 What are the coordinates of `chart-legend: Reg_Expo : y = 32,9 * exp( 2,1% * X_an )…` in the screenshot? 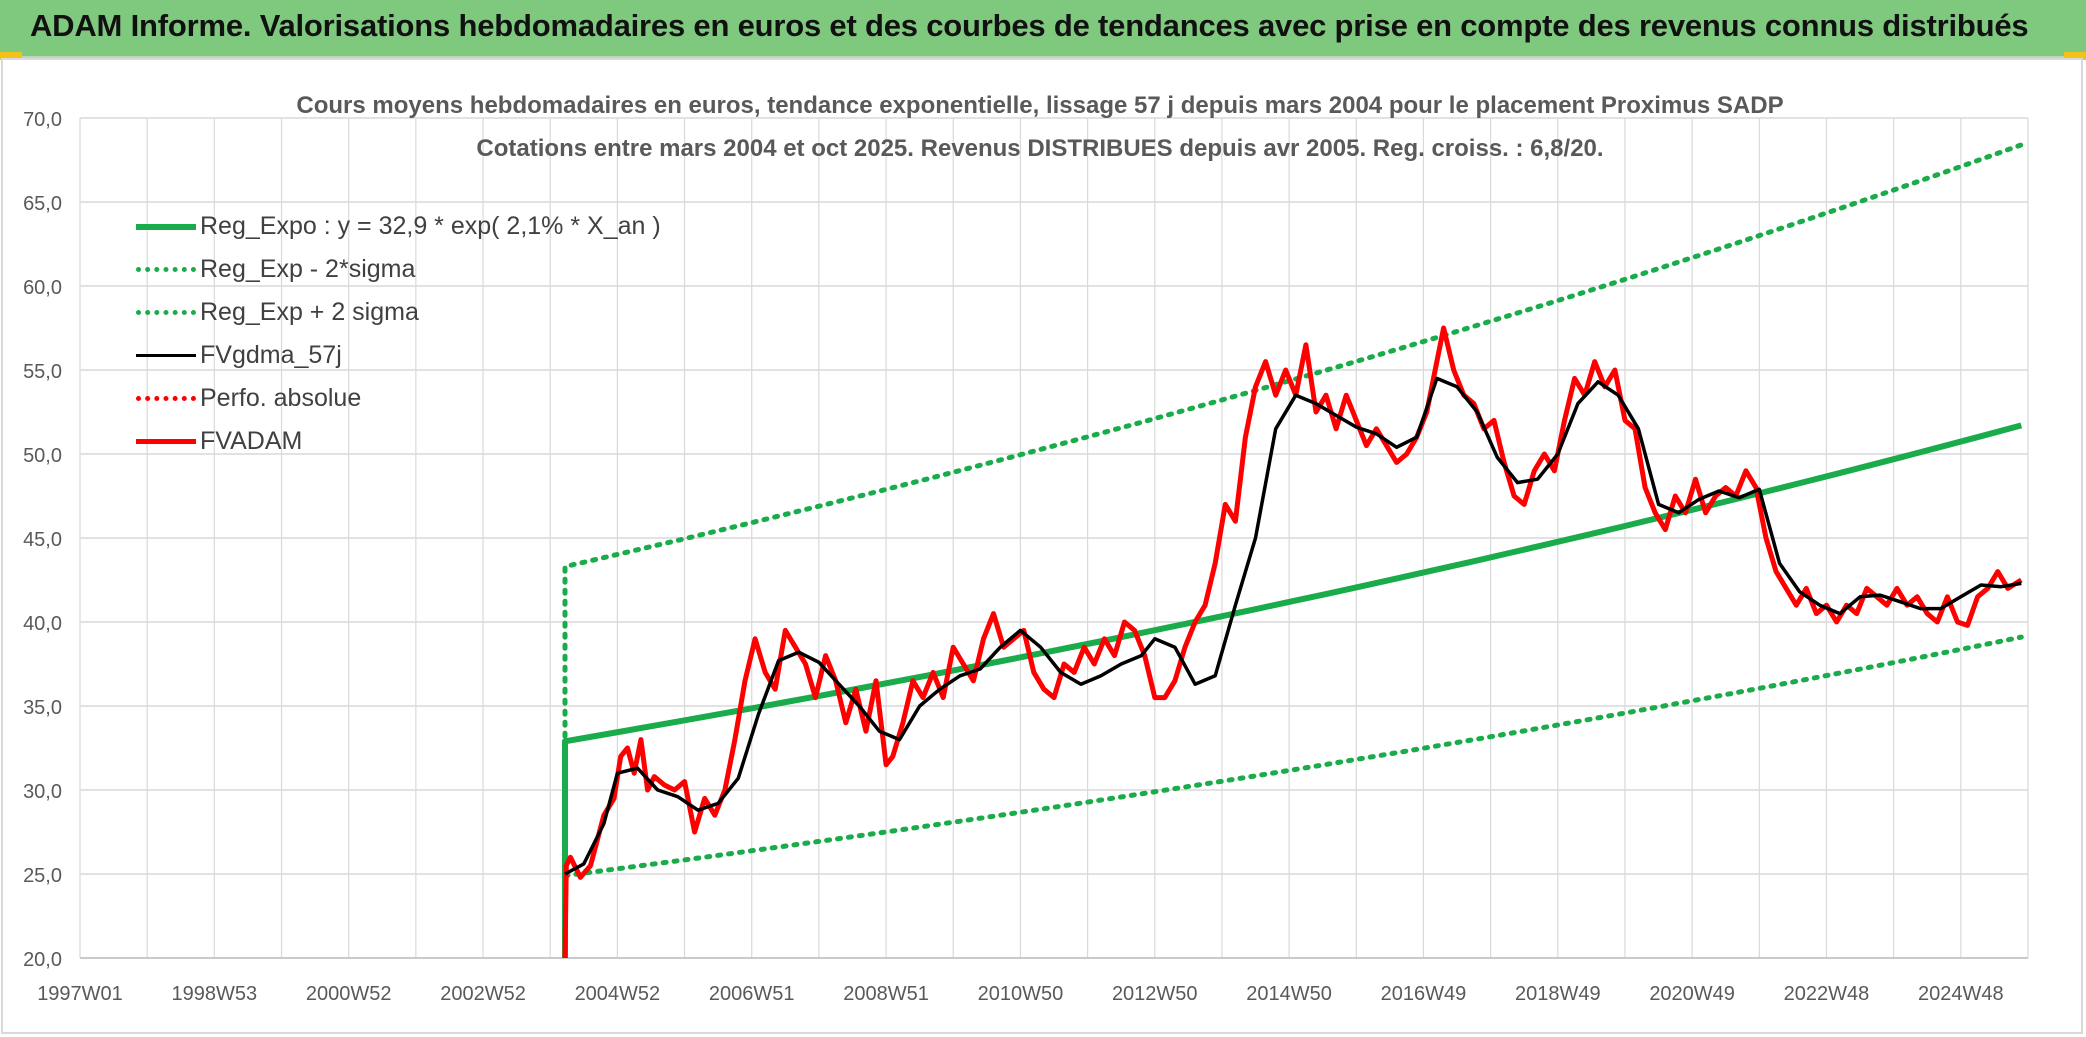 It's located at (398, 334).